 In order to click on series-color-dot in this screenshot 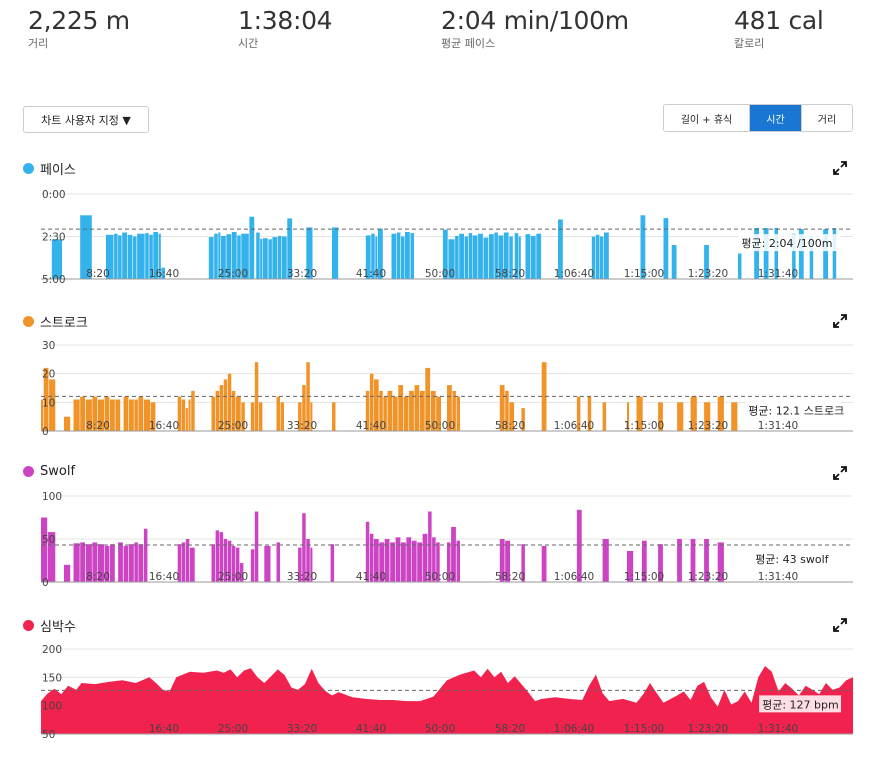, I will do `click(28, 168)`.